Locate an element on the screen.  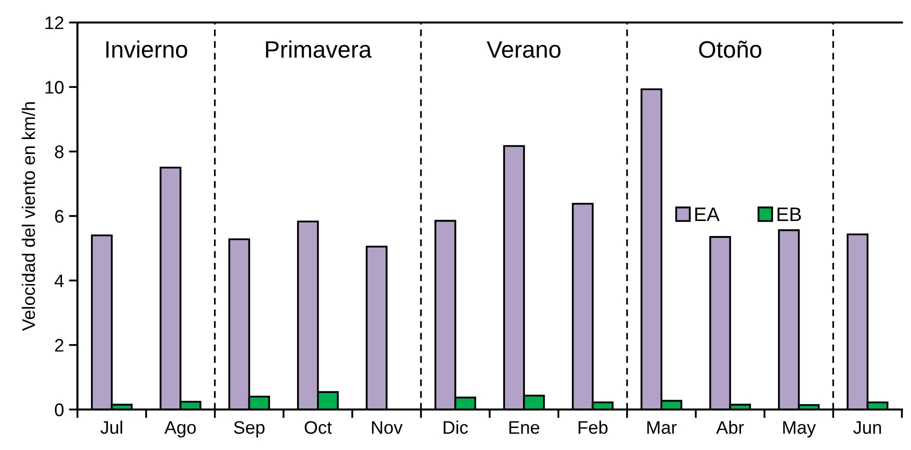
annotation: Otoño is located at coordinates (730, 49).